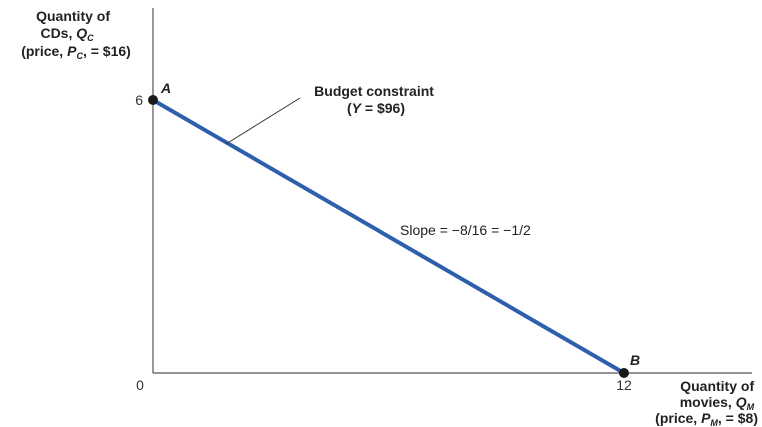 This screenshot has height=427, width=762. Describe the element at coordinates (76, 34) in the screenshot. I see `y-axis-label: Quantity of CDs, QC (price, PC, = $16)` at that location.